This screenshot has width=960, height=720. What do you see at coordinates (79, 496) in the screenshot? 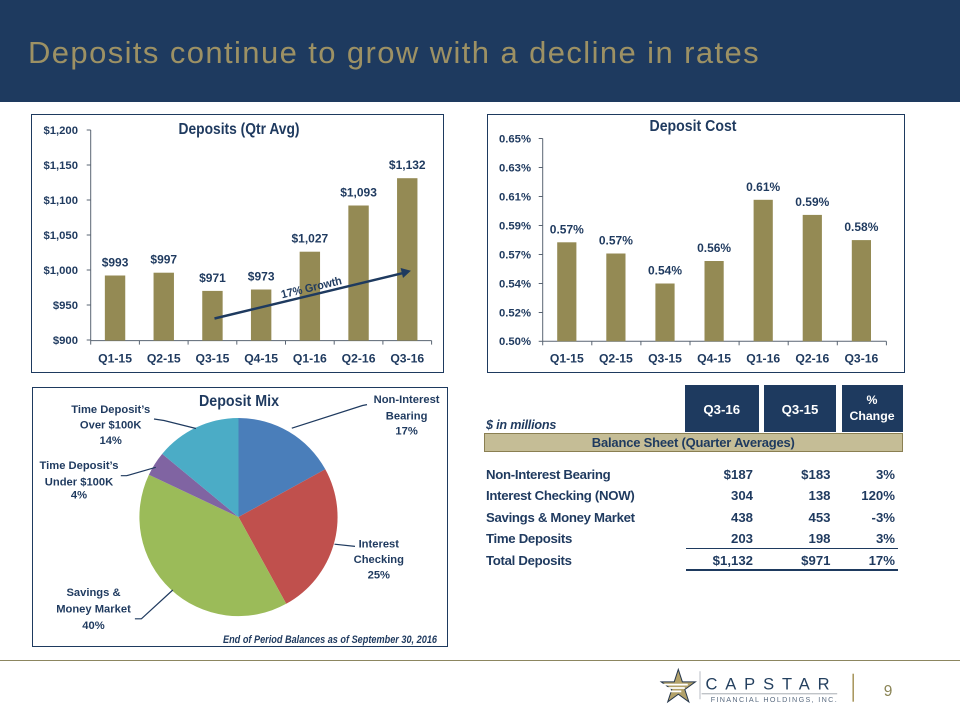
I see `svg-text: 4%` at bounding box center [79, 496].